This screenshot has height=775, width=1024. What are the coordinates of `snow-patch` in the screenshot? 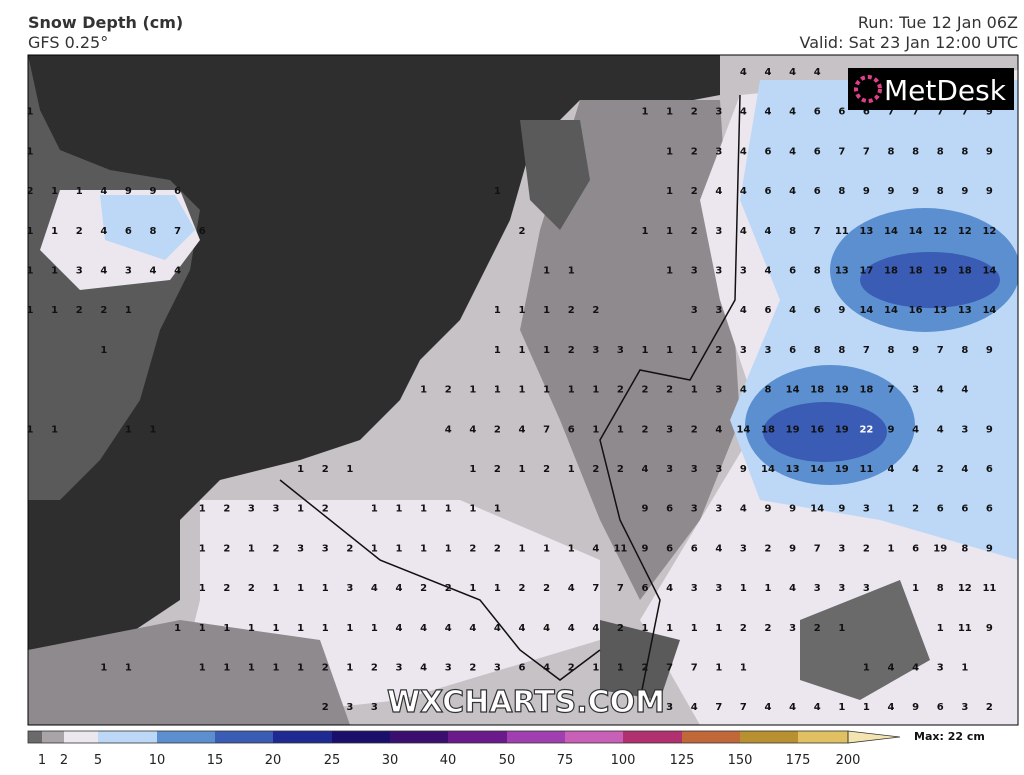 It's located at (147, 227).